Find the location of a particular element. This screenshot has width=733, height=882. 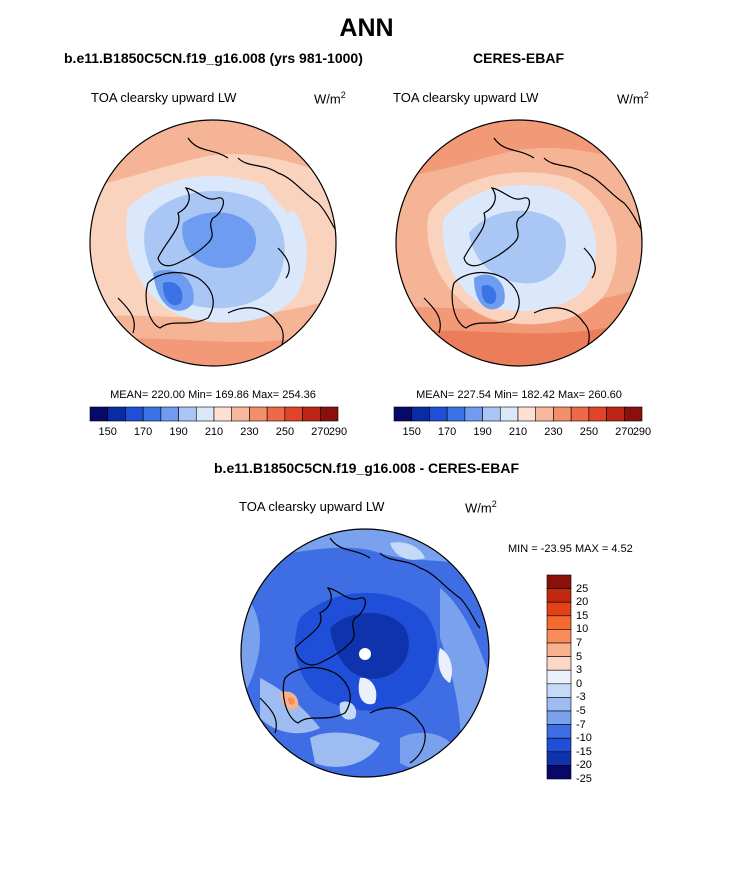

colorbar-tick-label: 7 is located at coordinates (579, 643).